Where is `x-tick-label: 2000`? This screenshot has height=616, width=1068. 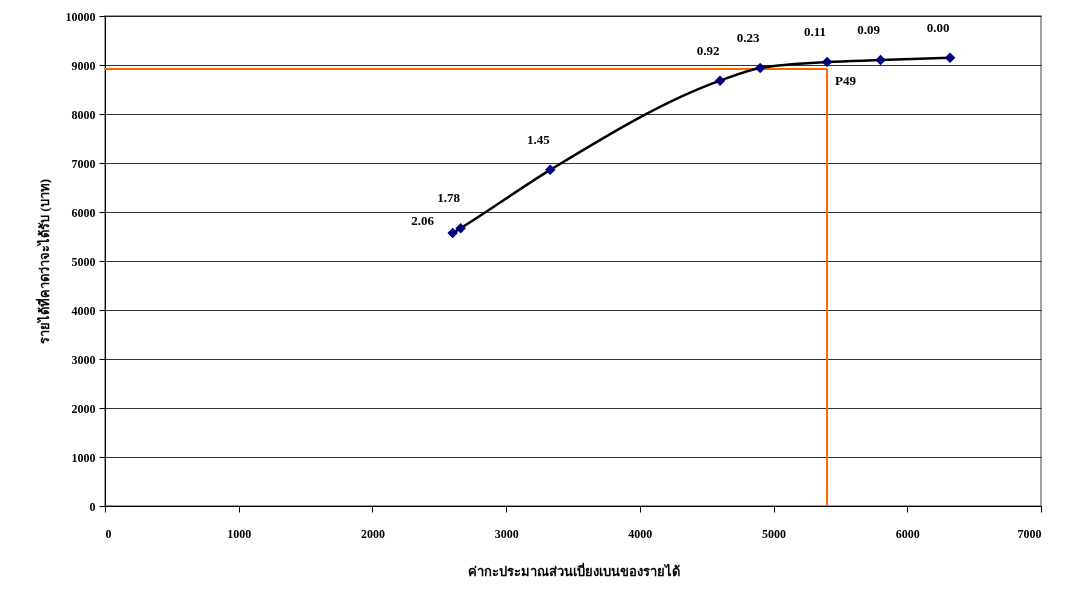
x-tick-label: 2000 is located at coordinates (372, 533).